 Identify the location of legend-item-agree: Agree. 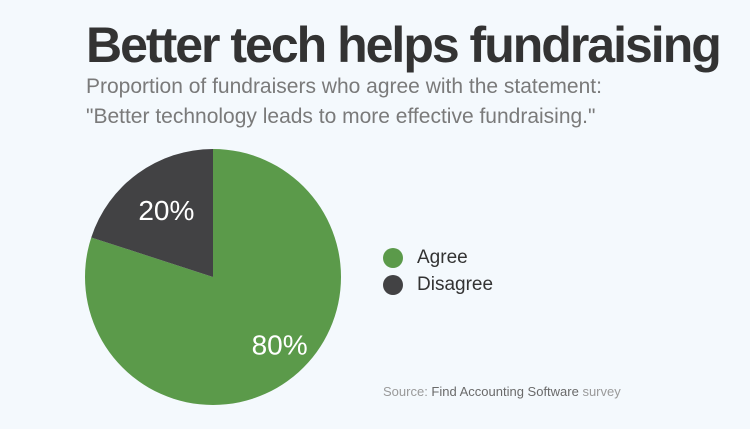
(493, 257).